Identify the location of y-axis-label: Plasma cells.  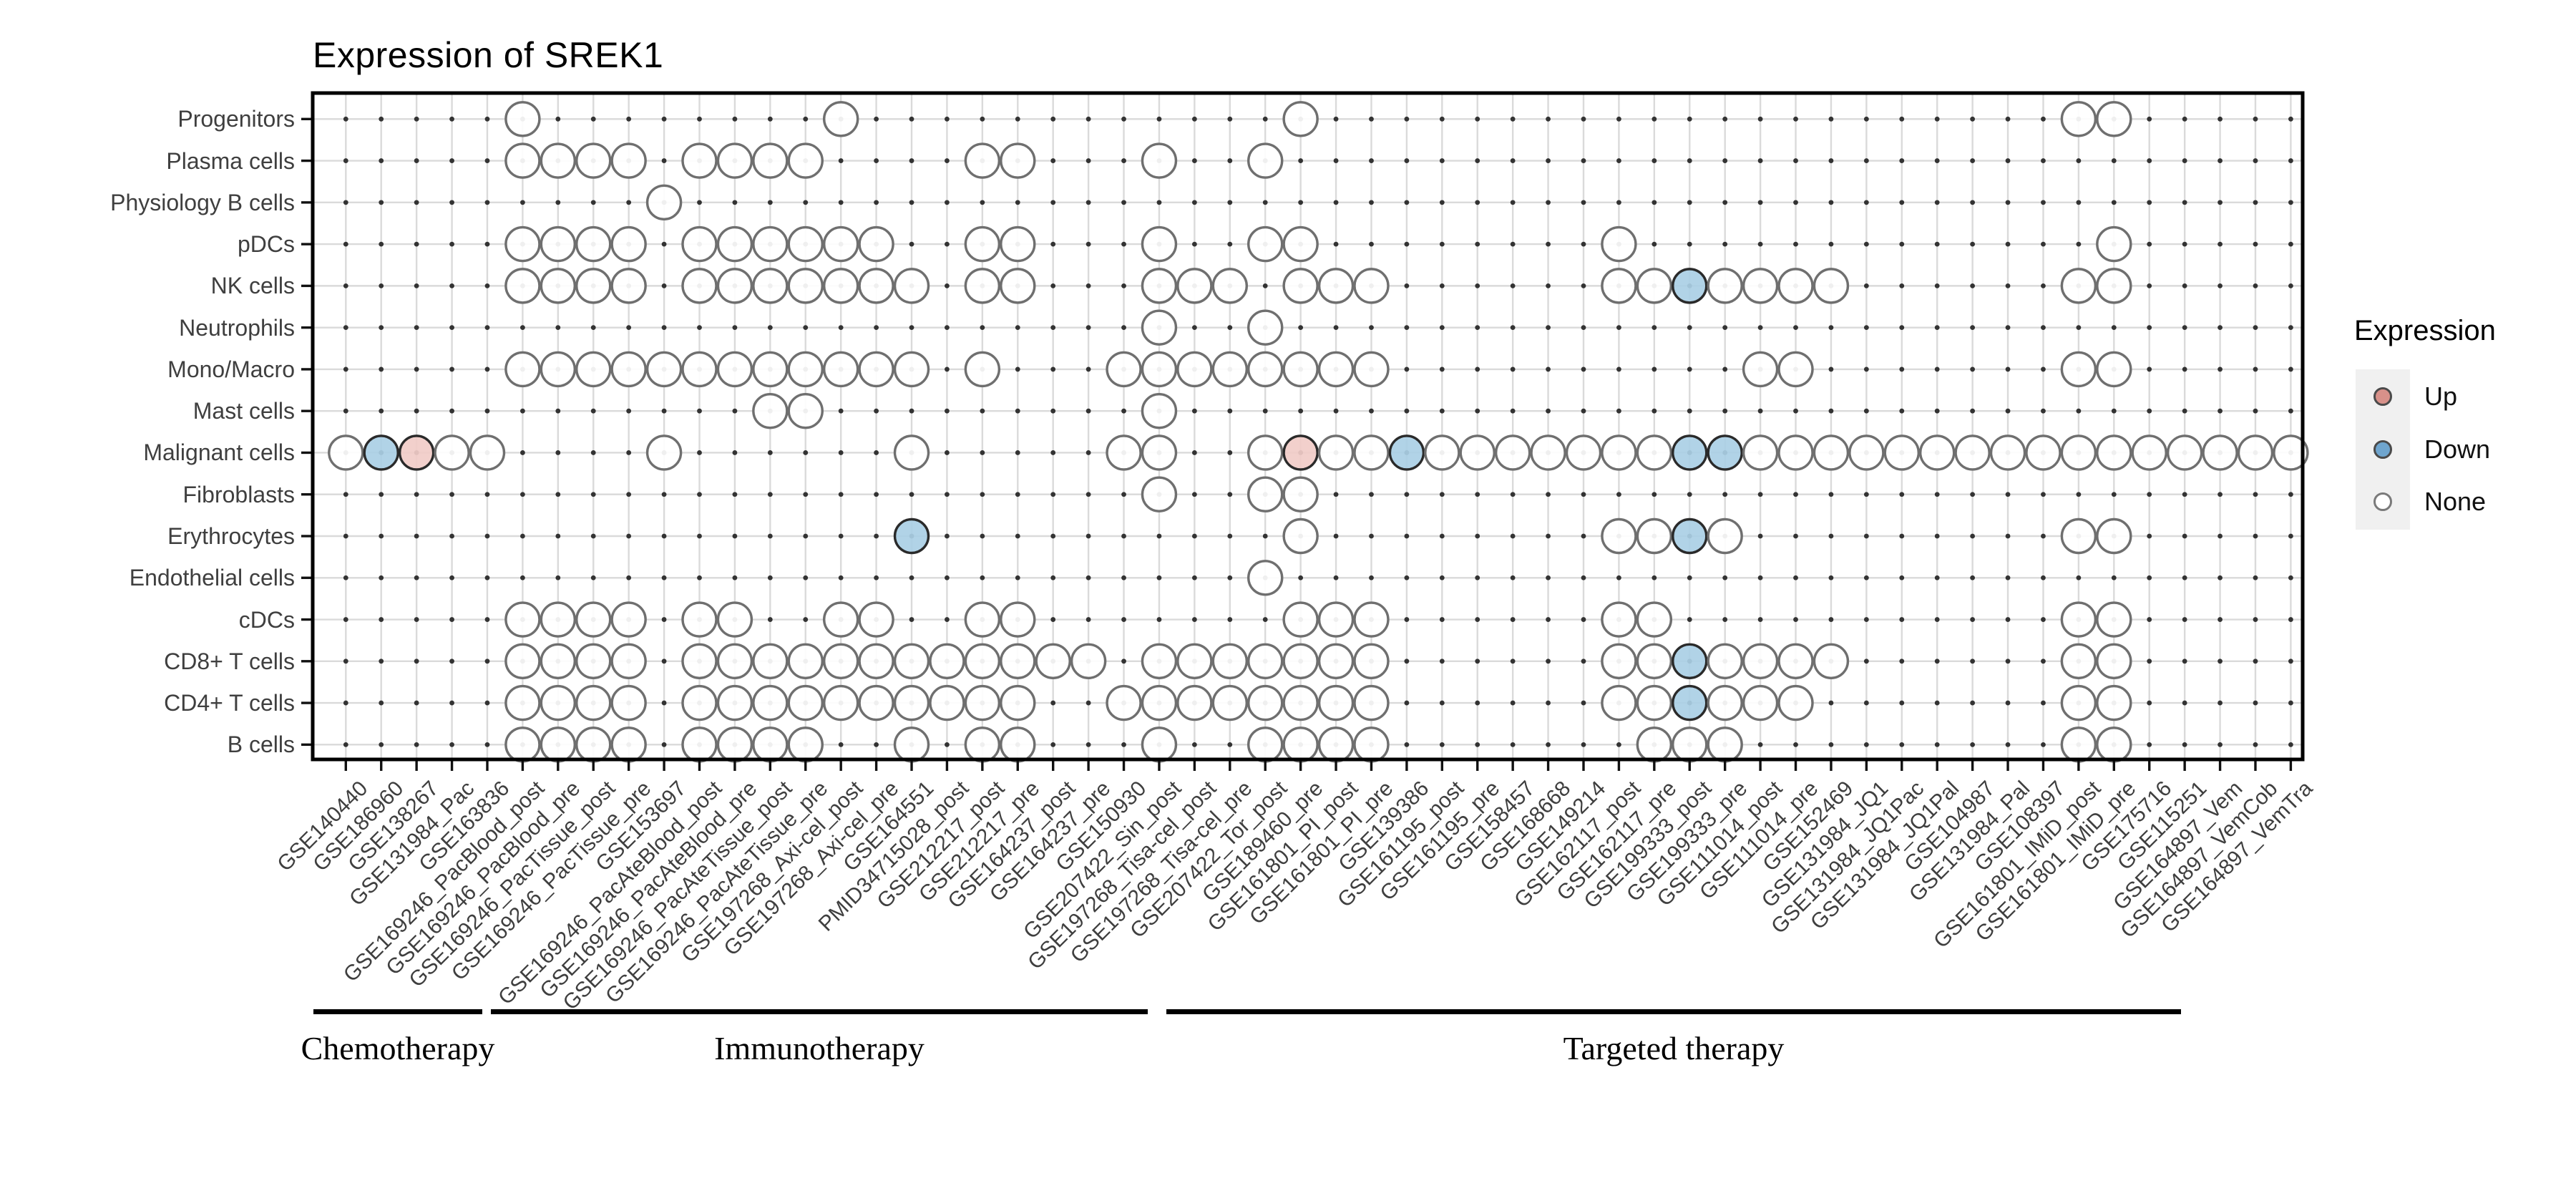
(230, 160).